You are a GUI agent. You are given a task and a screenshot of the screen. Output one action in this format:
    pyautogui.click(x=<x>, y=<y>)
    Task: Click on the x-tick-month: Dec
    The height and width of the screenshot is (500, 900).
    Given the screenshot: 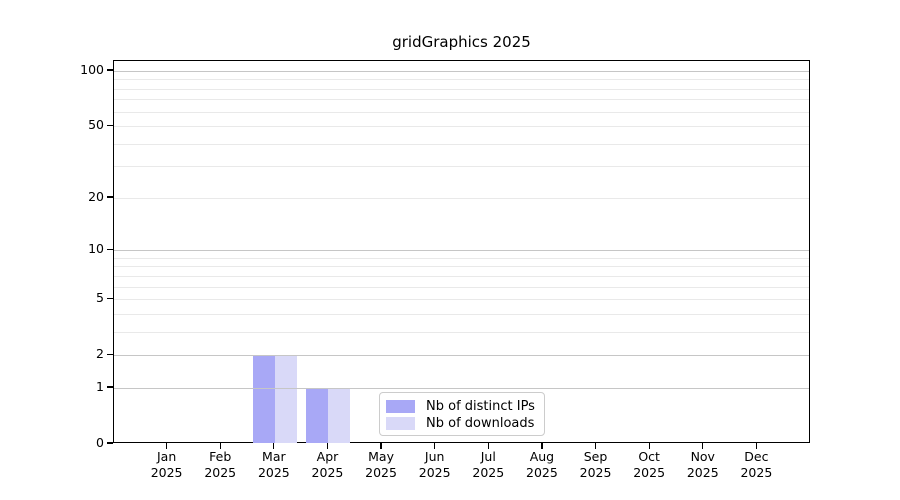 What is the action you would take?
    pyautogui.click(x=756, y=456)
    